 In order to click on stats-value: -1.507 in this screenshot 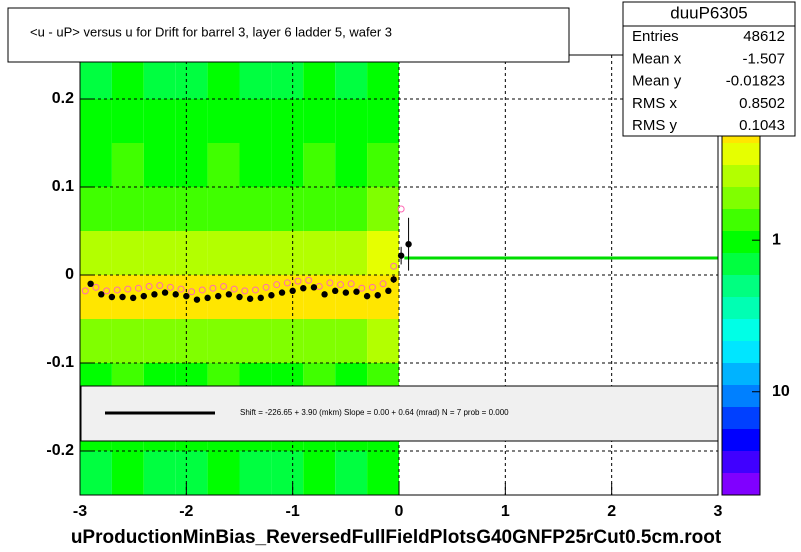, I will do `click(763, 58)`.